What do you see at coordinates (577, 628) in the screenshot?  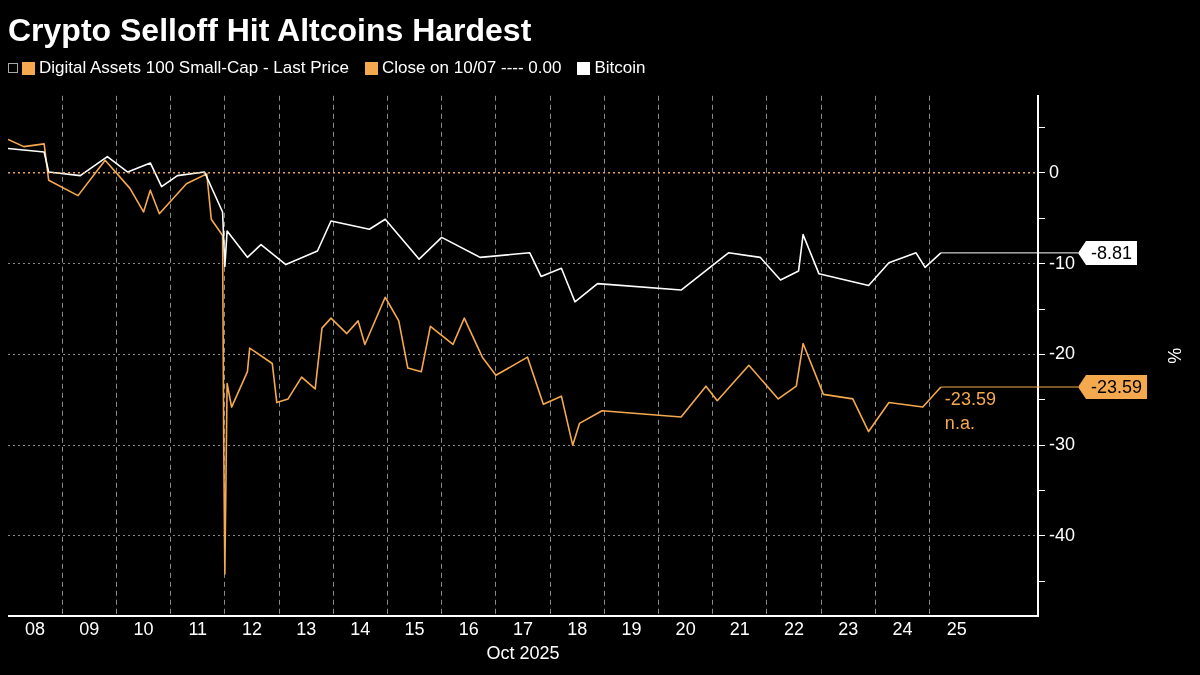 I see `x-tick-label: 18` at bounding box center [577, 628].